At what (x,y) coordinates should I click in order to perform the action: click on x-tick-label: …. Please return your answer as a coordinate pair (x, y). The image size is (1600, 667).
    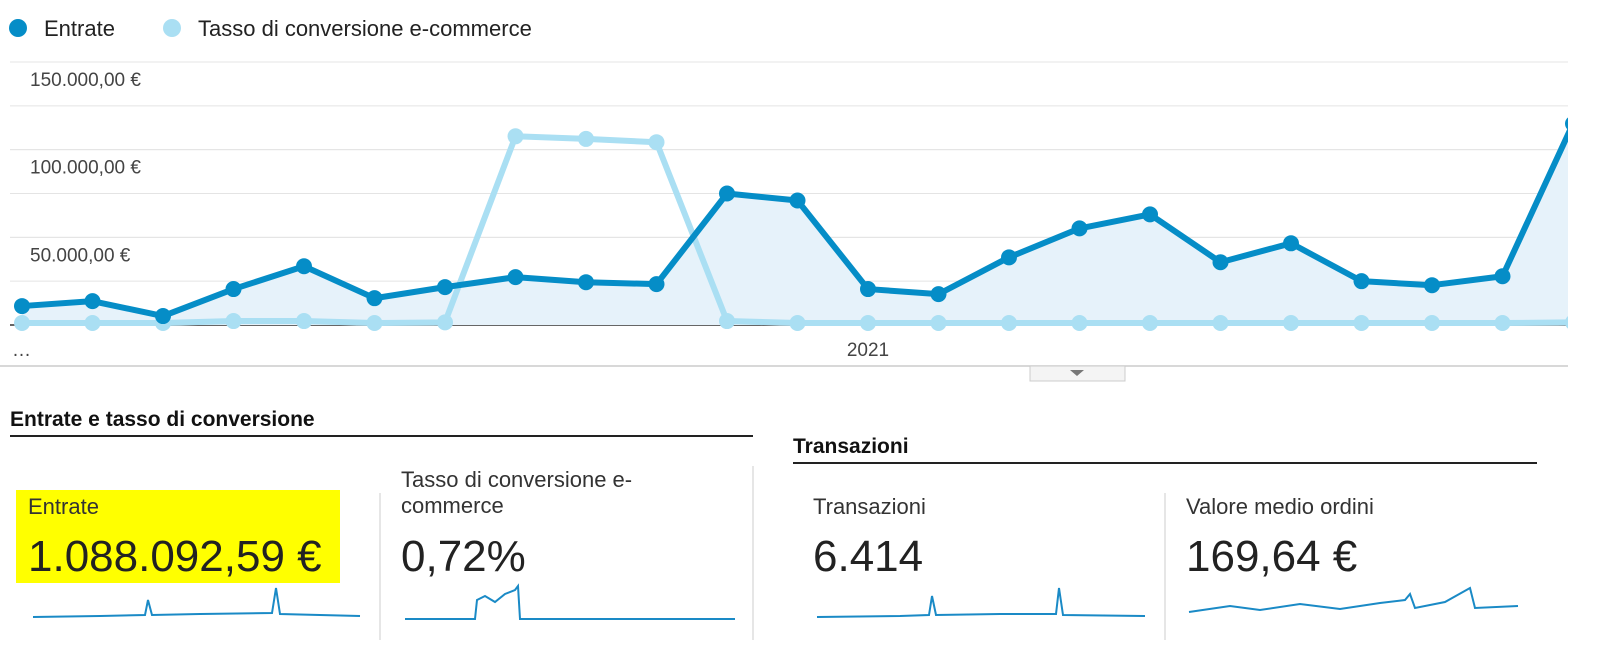
    Looking at the image, I should click on (21, 350).